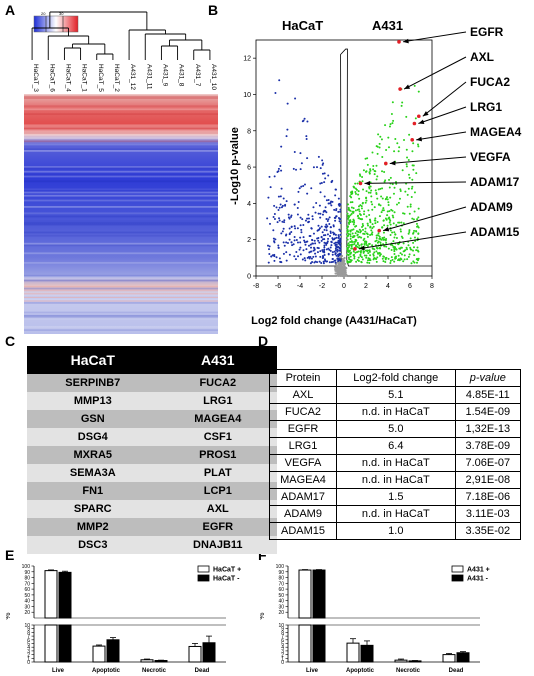 This screenshot has height=676, width=534. I want to click on volcano-point-highlight, so click(414, 123).